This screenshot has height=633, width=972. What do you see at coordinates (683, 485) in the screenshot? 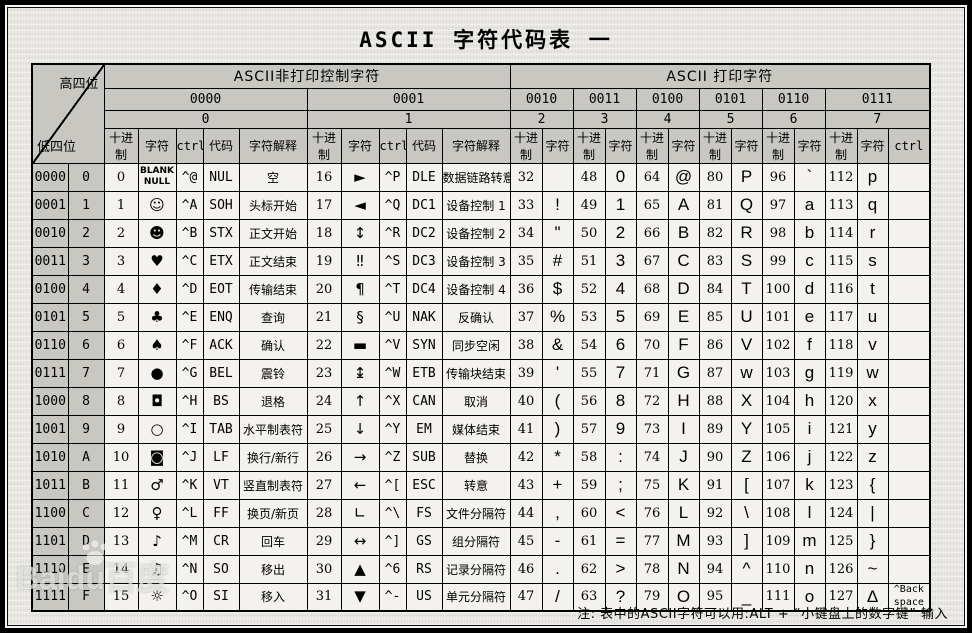
I see `cell-char: K` at bounding box center [683, 485].